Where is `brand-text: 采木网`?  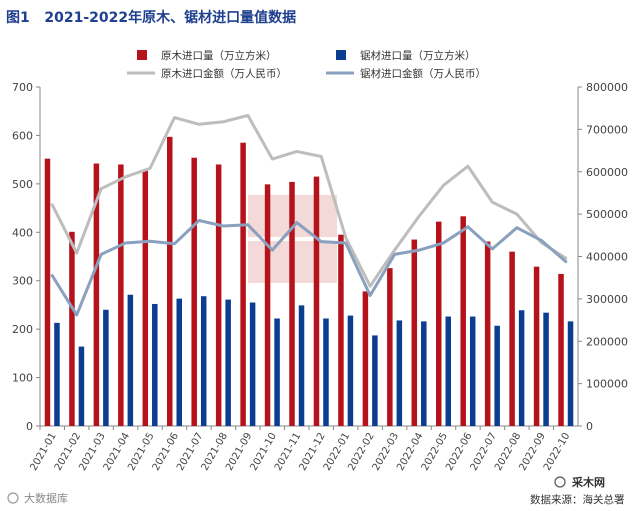 brand-text: 采木网 is located at coordinates (588, 482).